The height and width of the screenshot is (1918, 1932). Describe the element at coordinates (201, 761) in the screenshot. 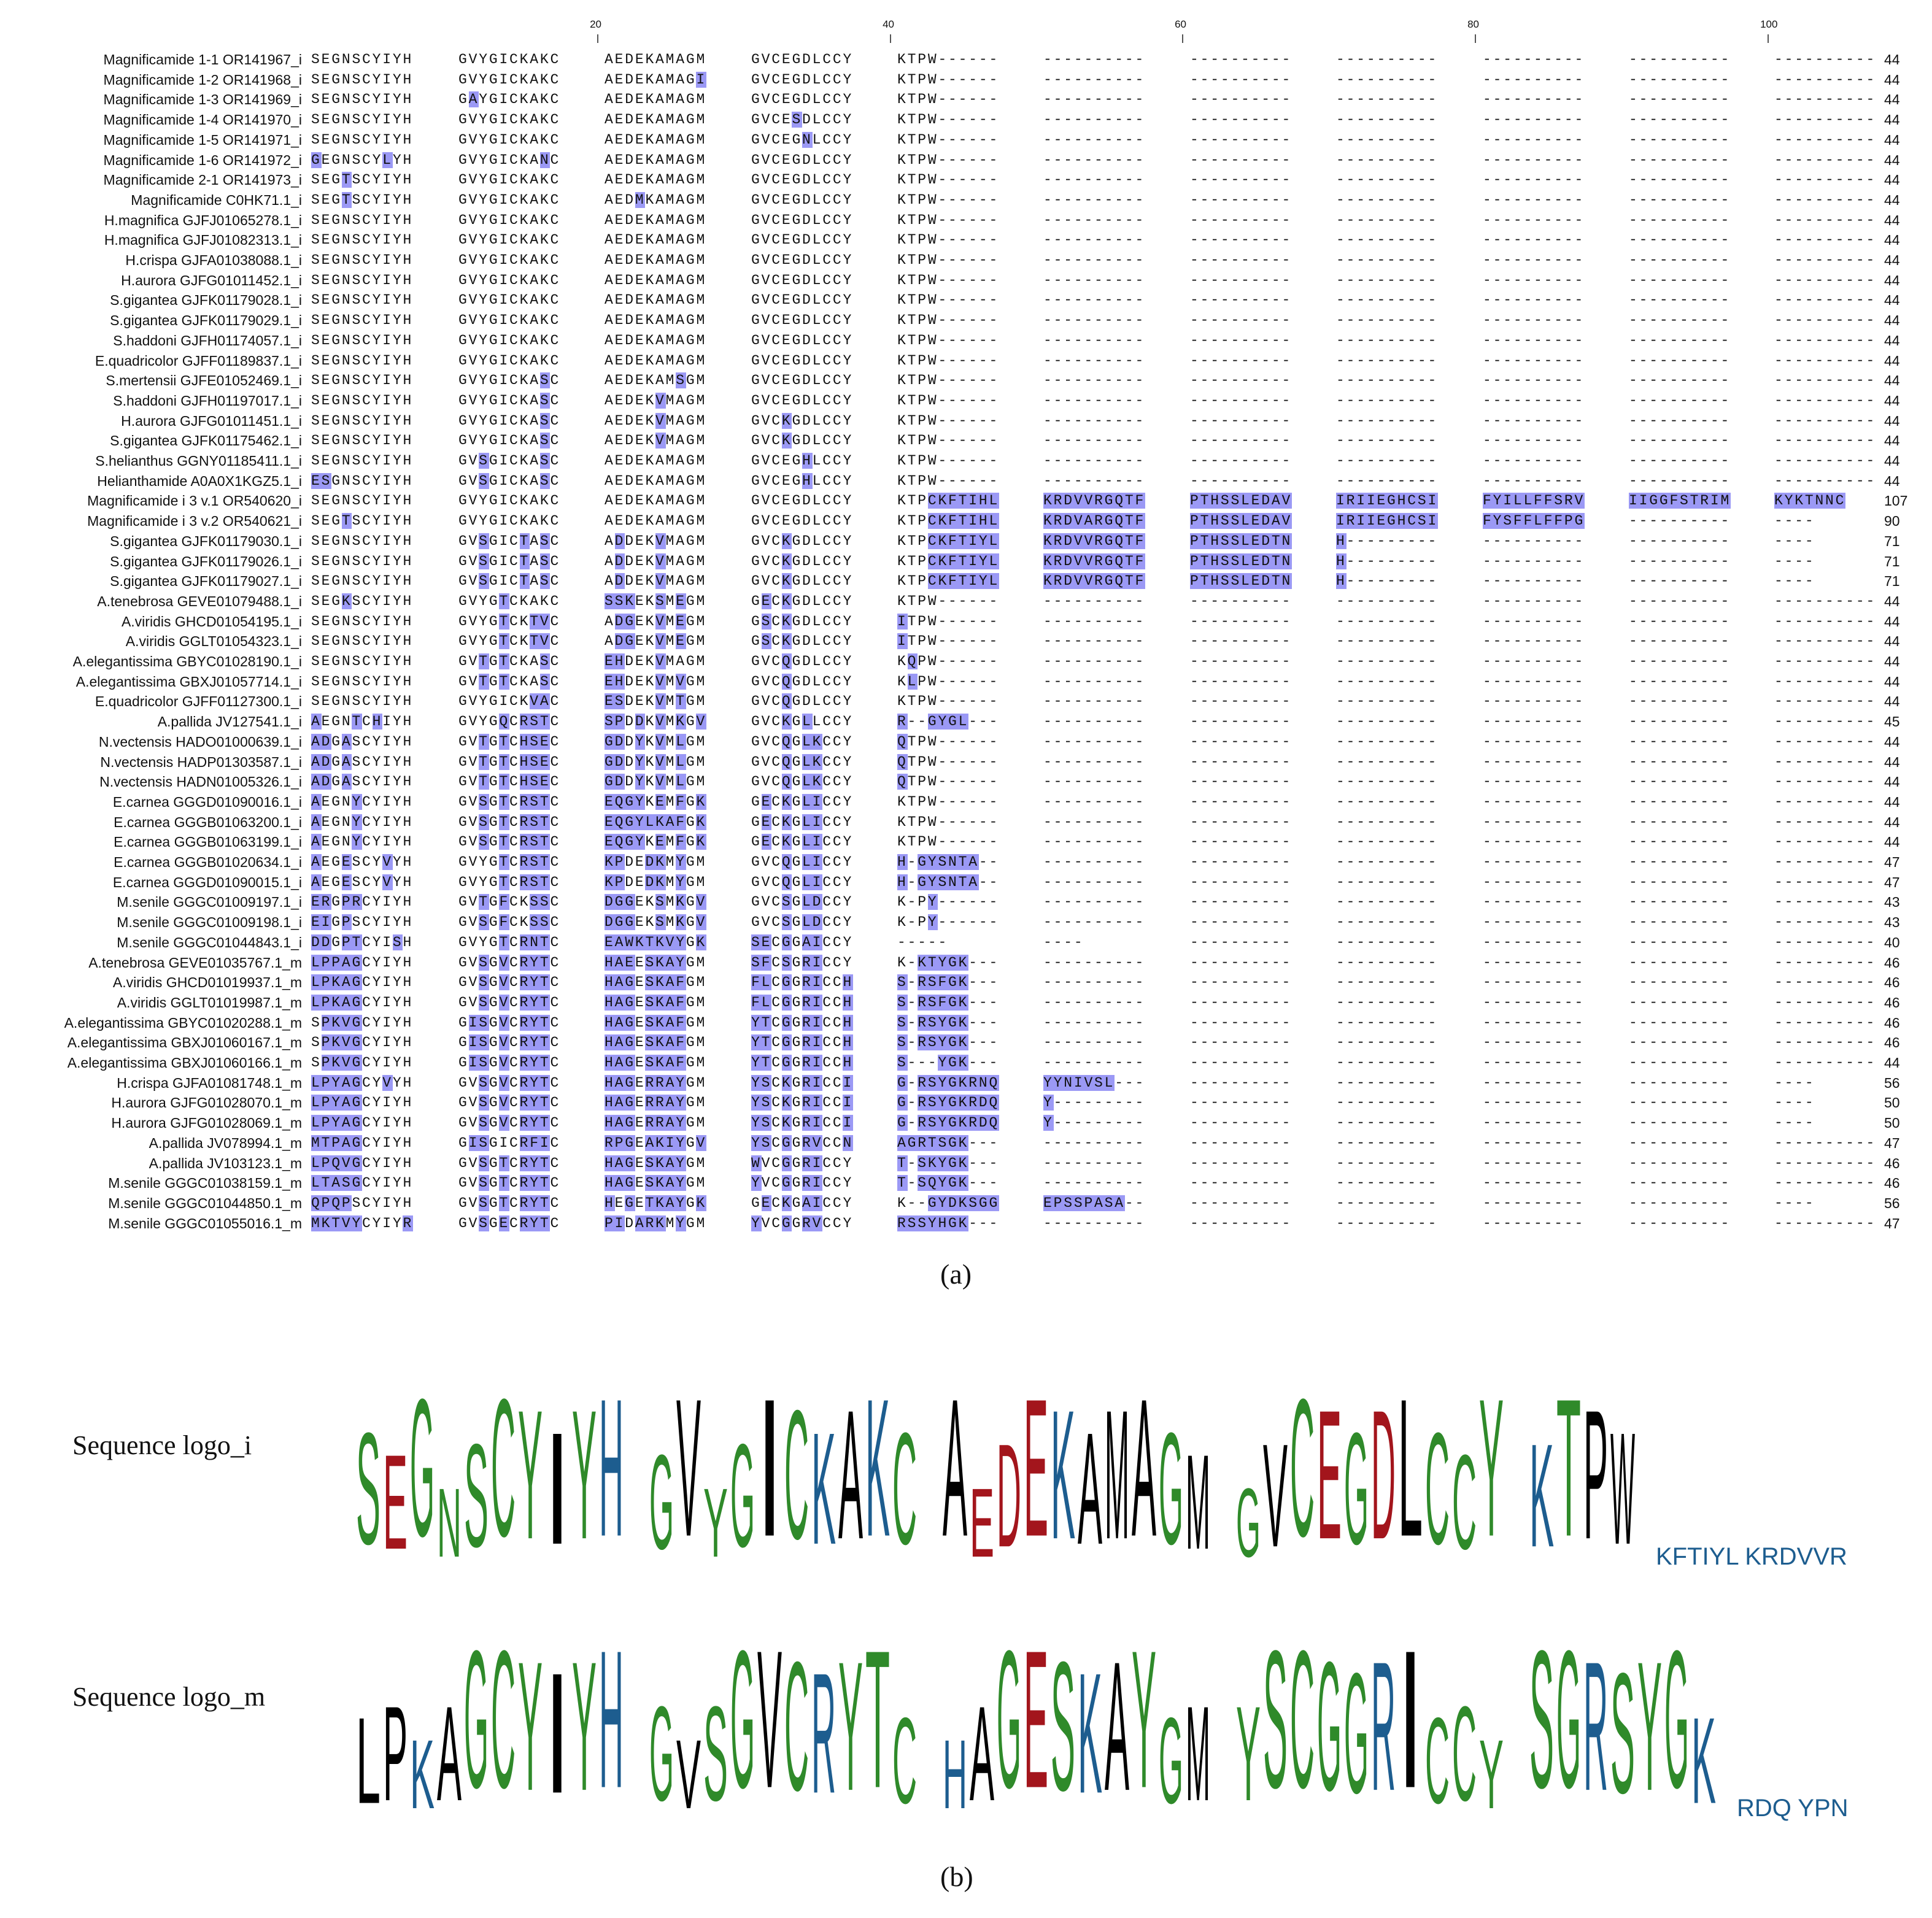

I see `sequence-name: N.vectensis HADP01303587.1_i` at that location.